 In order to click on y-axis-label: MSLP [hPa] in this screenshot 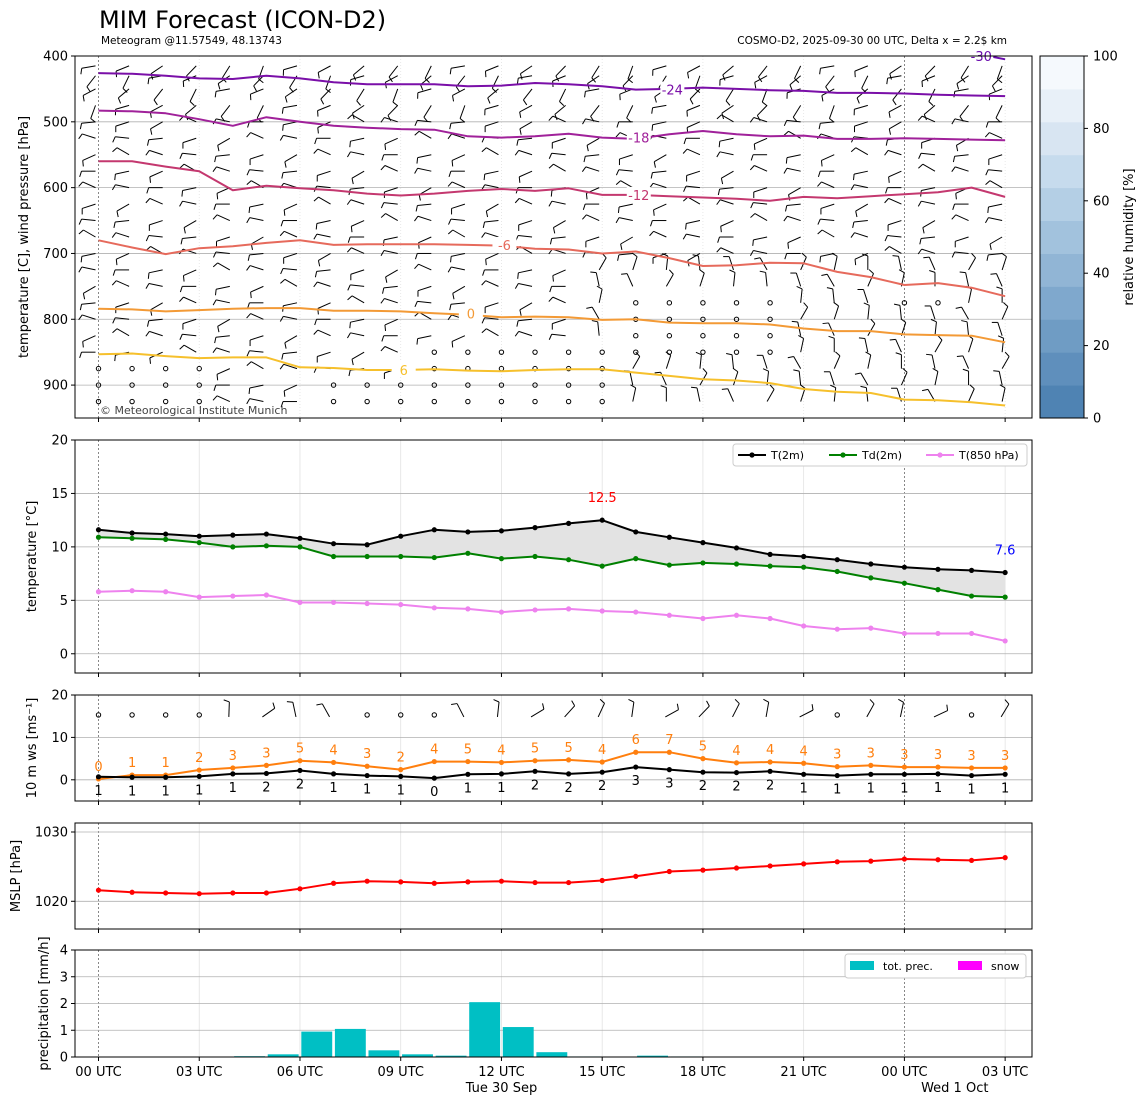, I will do `click(16, 876)`.